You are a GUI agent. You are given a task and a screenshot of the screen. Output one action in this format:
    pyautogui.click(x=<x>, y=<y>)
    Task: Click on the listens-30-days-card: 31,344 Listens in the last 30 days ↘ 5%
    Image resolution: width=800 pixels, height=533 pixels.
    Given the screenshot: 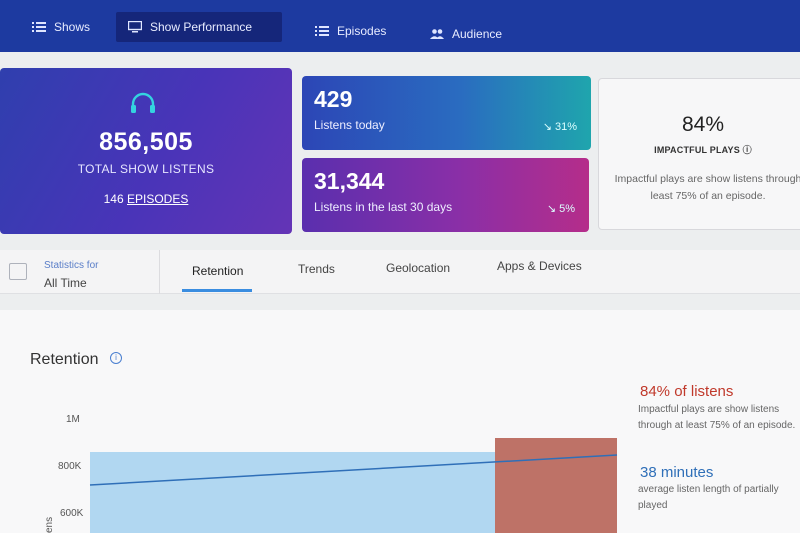 What is the action you would take?
    pyautogui.click(x=445, y=195)
    